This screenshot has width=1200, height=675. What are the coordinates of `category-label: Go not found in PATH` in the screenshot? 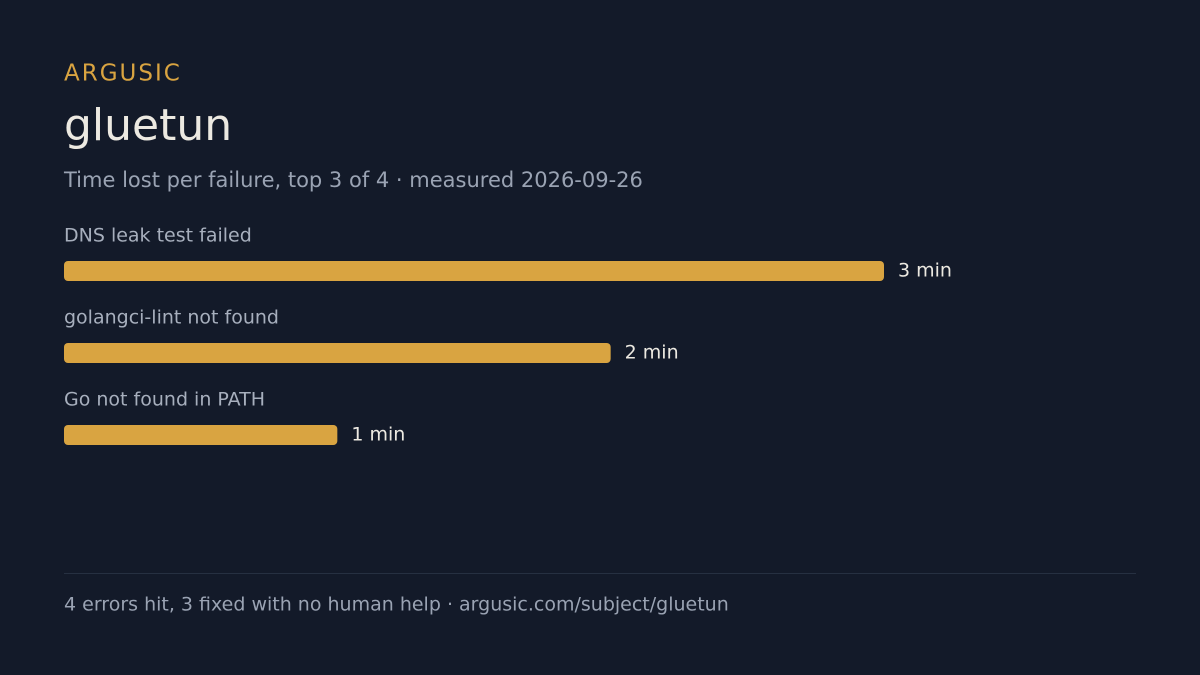 It's located at (164, 400).